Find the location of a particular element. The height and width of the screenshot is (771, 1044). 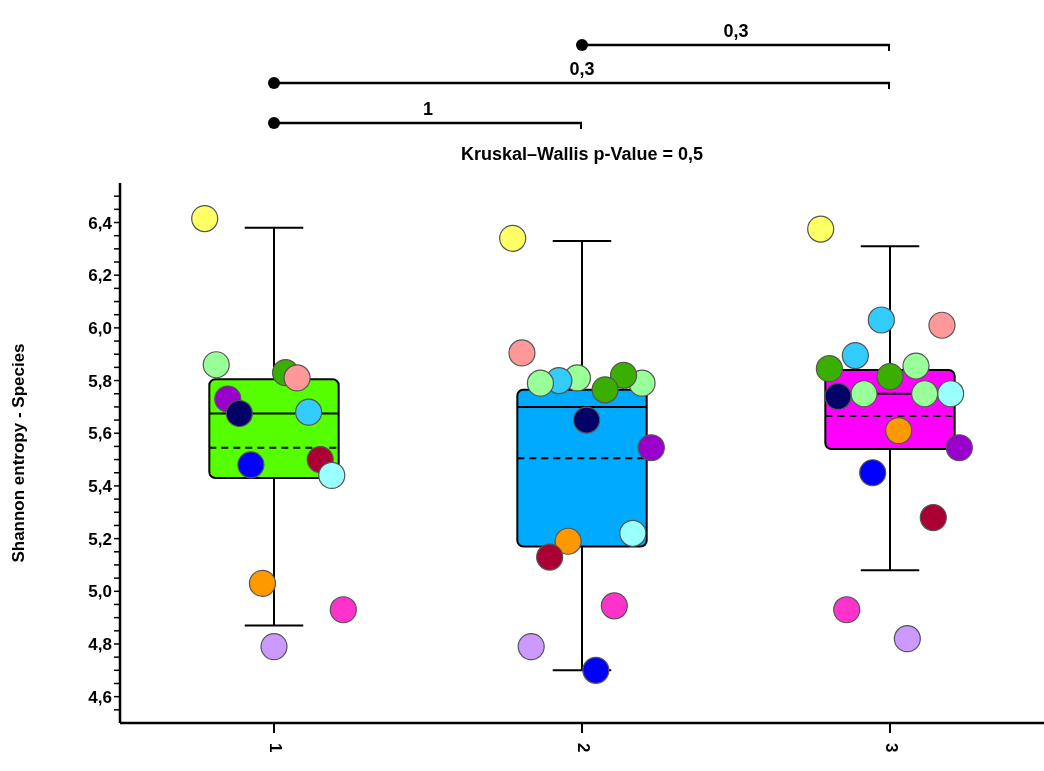

y-axis-title: Shannon entropy - Species is located at coordinates (19, 453).